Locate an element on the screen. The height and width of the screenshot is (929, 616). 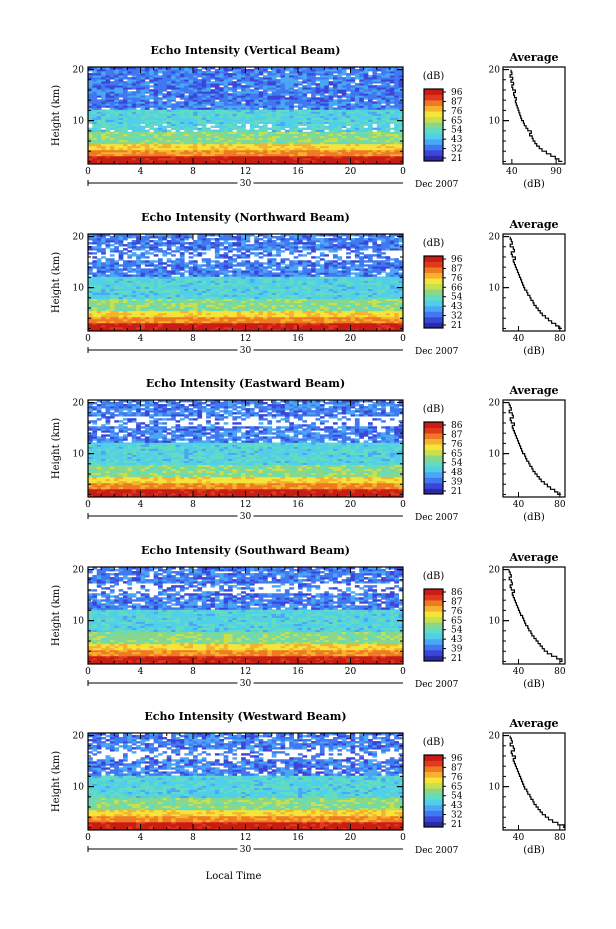
profile-x-tick-label: 40 is located at coordinates (512, 172).